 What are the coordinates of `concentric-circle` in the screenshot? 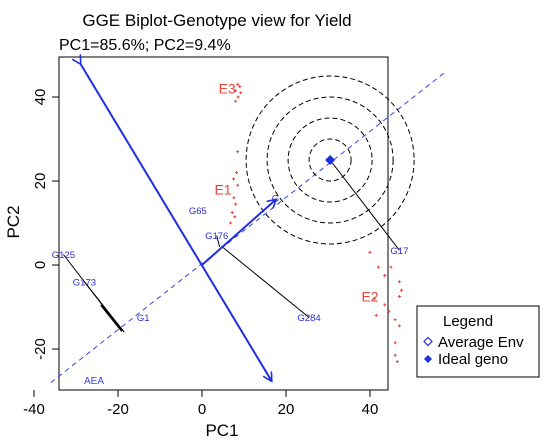 It's located at (330, 160).